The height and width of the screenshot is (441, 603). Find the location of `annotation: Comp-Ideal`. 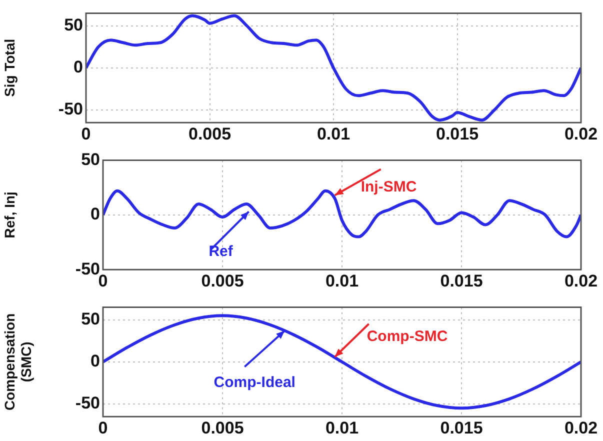

annotation: Comp-Ideal is located at coordinates (255, 382).